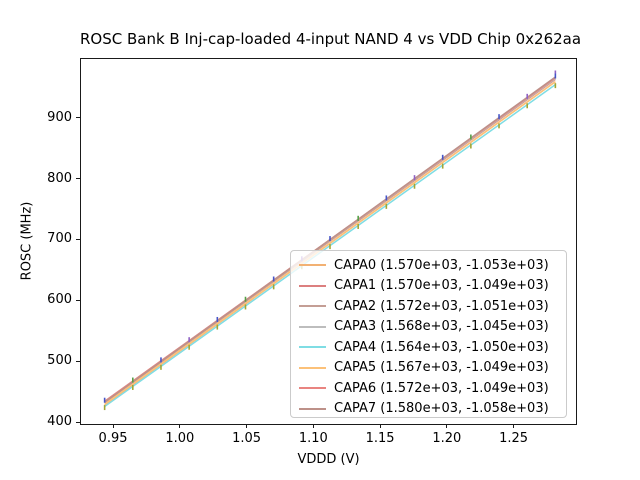 Image resolution: width=640 pixels, height=480 pixels. I want to click on legend-item: CAPA5 (1.567e+03, -1.049e+03), so click(428, 368).